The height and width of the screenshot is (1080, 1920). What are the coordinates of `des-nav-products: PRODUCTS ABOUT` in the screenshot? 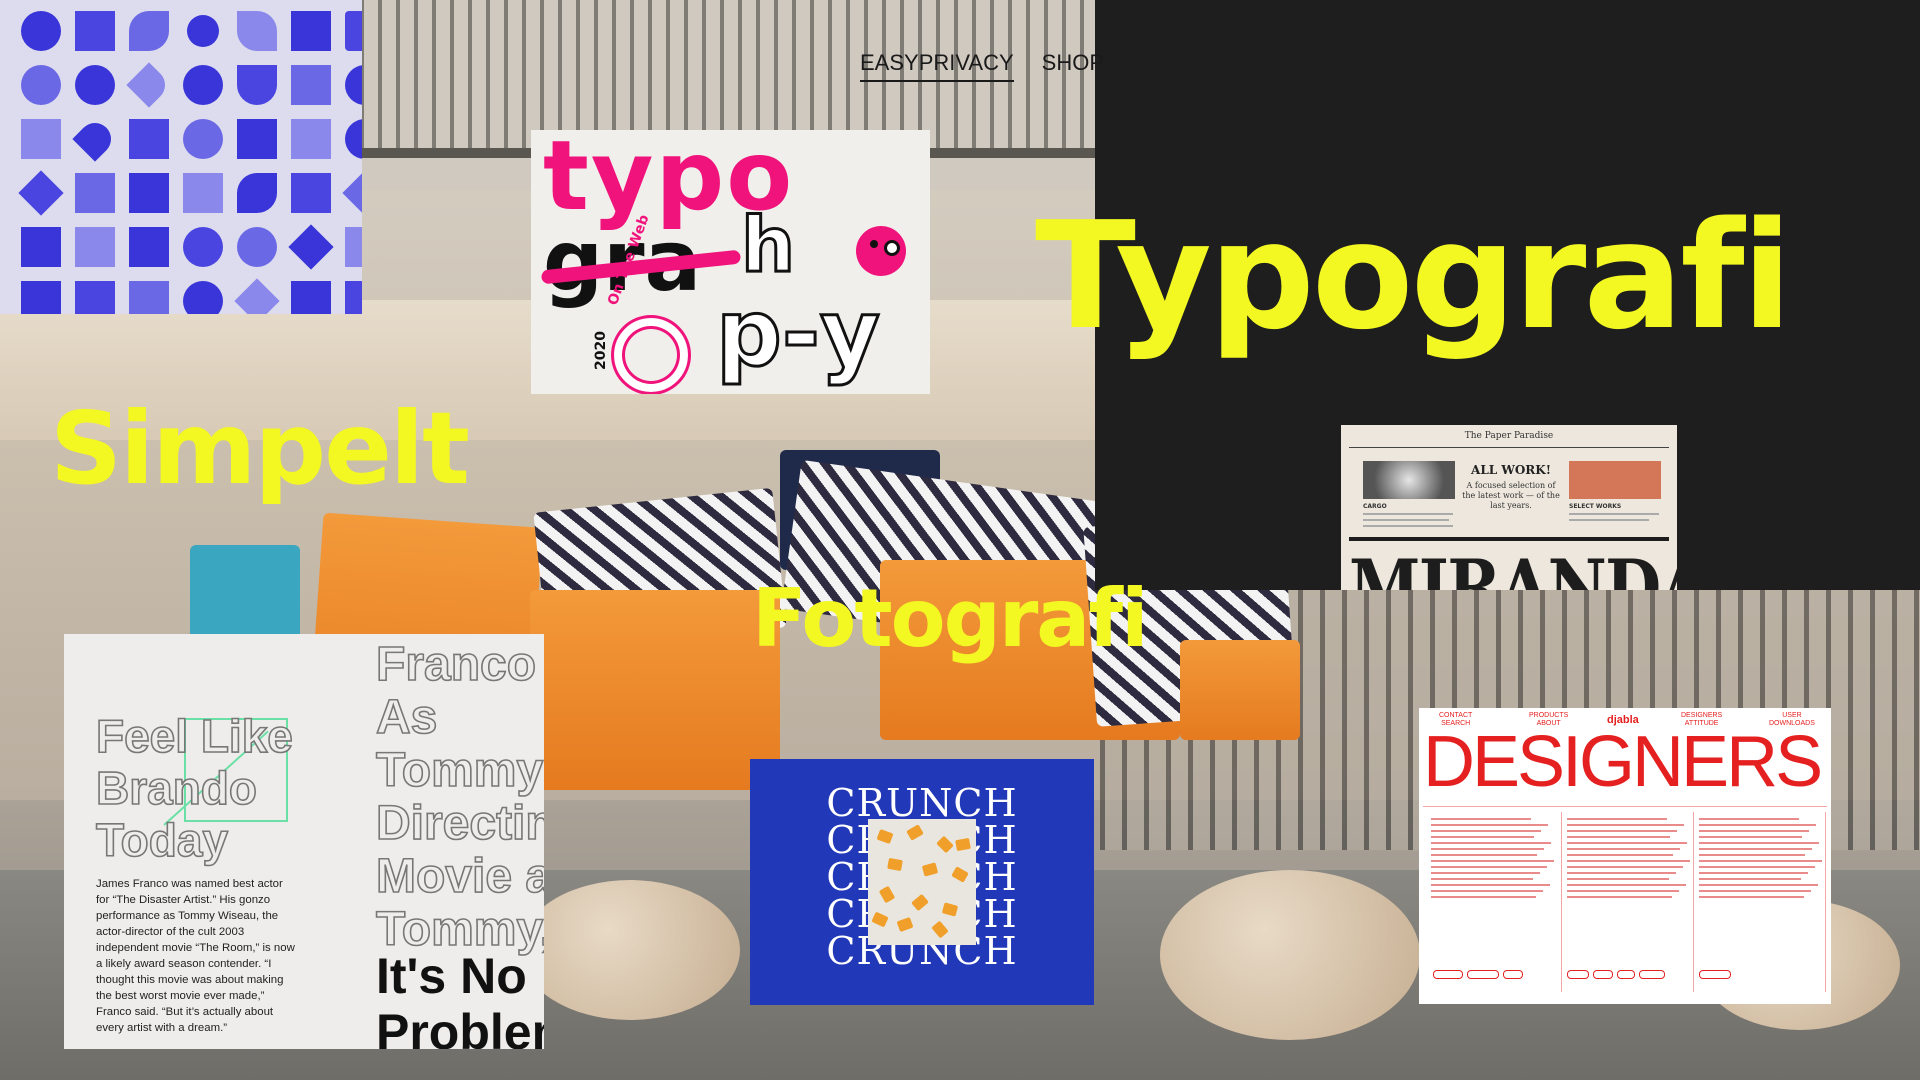 It's located at (1549, 719).